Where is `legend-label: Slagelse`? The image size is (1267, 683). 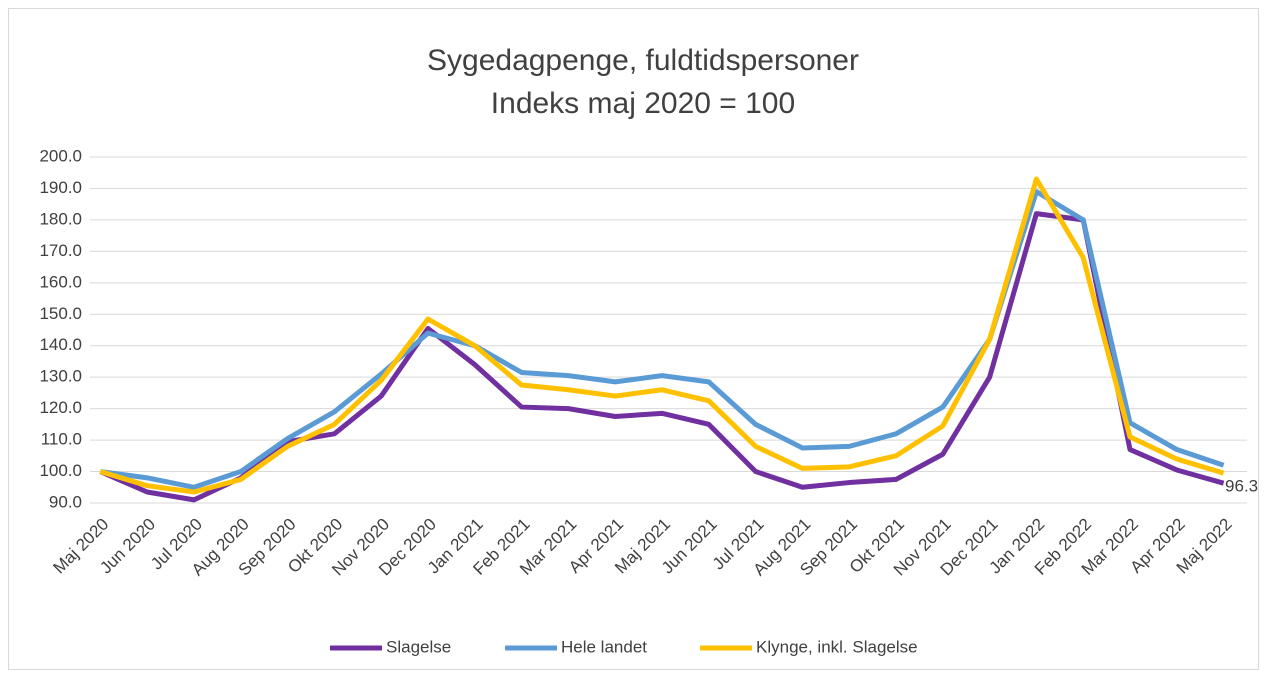 legend-label: Slagelse is located at coordinates (418, 646).